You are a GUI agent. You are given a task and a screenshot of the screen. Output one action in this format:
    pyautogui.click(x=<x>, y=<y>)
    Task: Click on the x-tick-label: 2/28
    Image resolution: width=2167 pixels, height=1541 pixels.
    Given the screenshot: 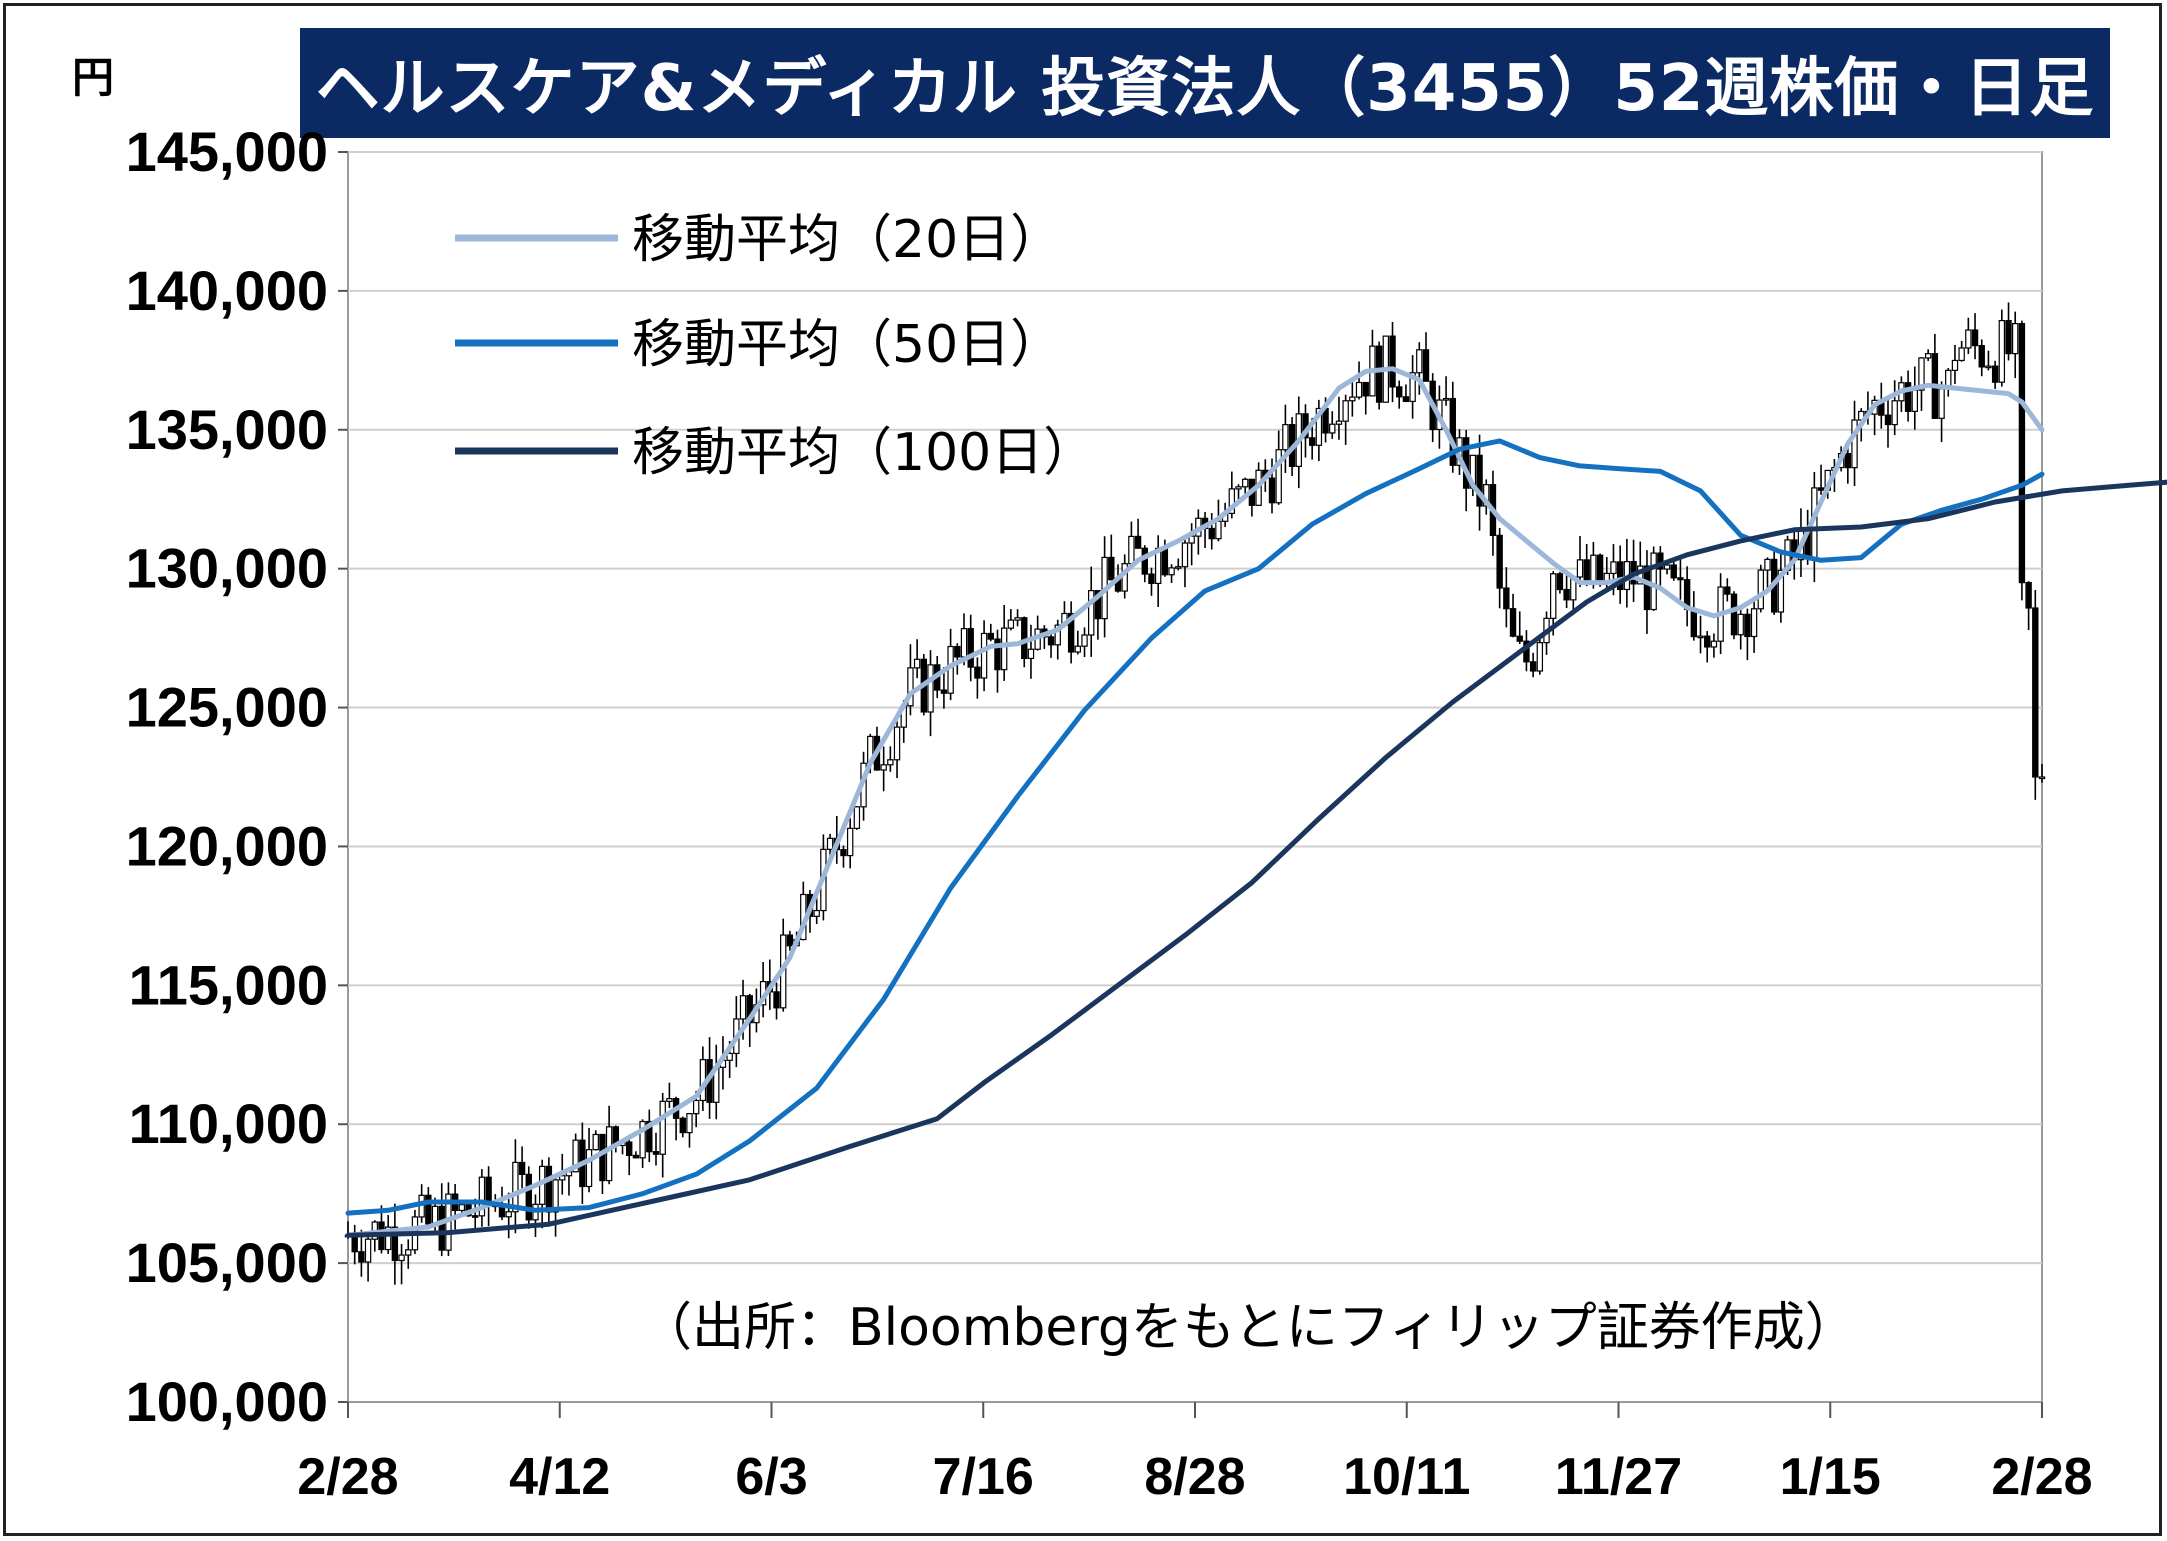 What is the action you would take?
    pyautogui.click(x=2041, y=1477)
    